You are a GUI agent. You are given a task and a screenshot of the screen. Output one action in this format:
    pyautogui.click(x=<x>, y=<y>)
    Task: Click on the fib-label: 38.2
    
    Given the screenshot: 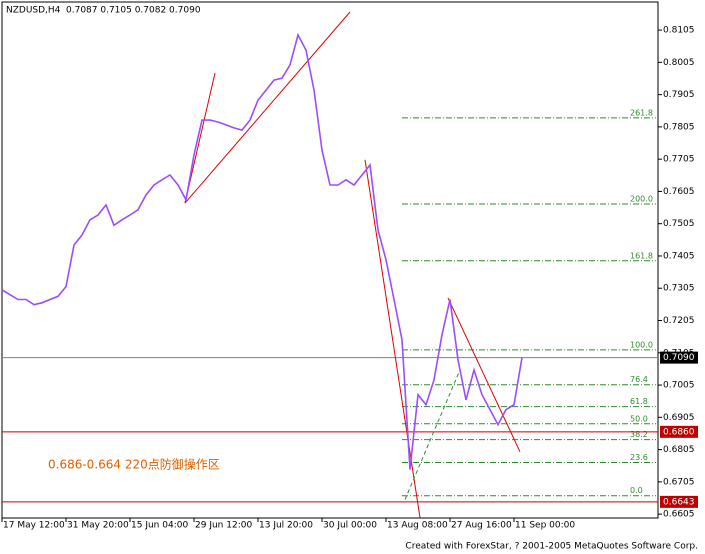 What is the action you would take?
    pyautogui.click(x=639, y=434)
    